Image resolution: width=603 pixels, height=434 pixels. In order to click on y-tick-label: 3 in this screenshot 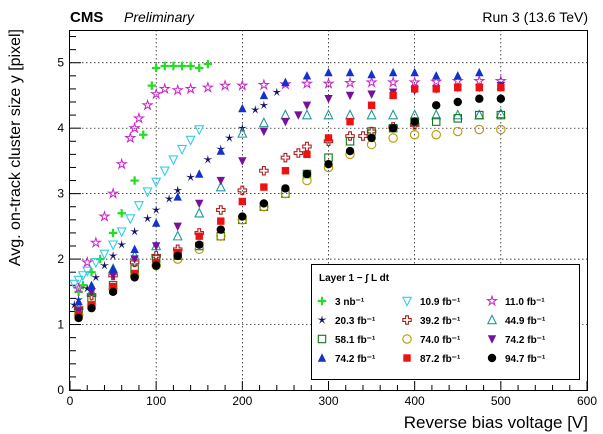, I will do `click(60, 194)`.